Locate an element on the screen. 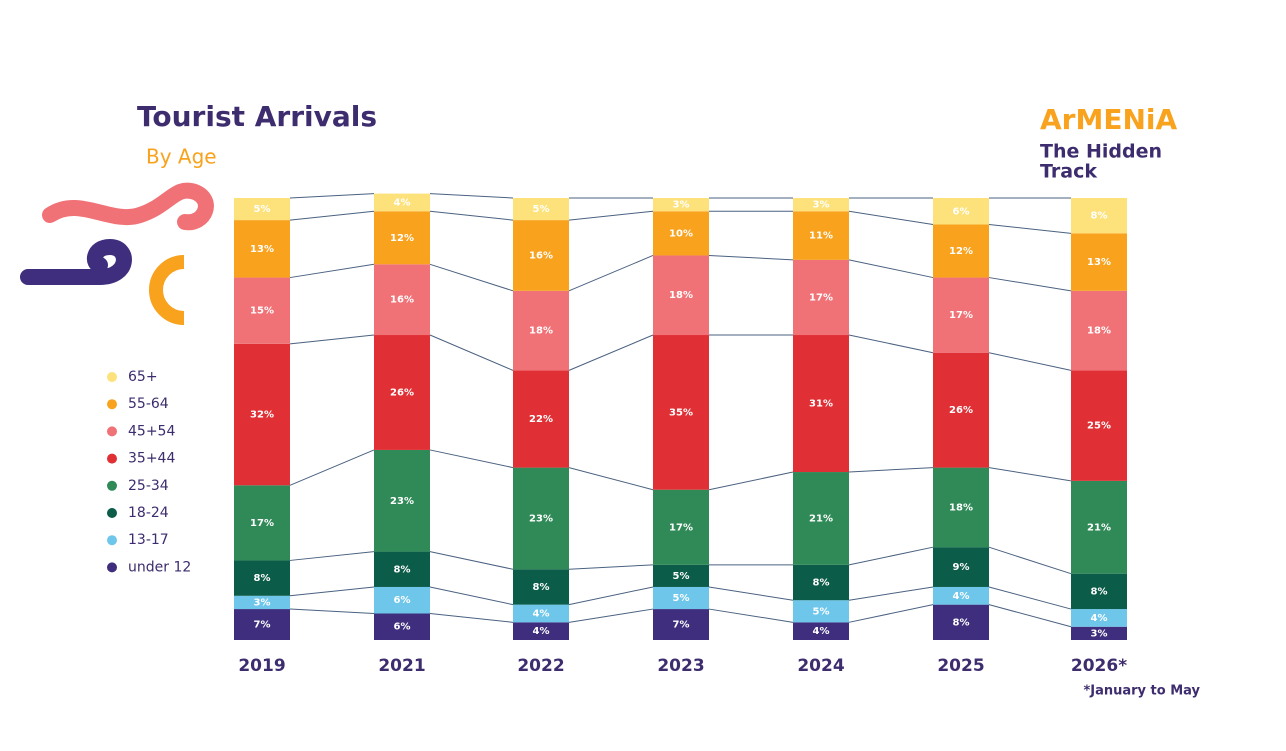  data-label: 12% is located at coordinates (402, 238).